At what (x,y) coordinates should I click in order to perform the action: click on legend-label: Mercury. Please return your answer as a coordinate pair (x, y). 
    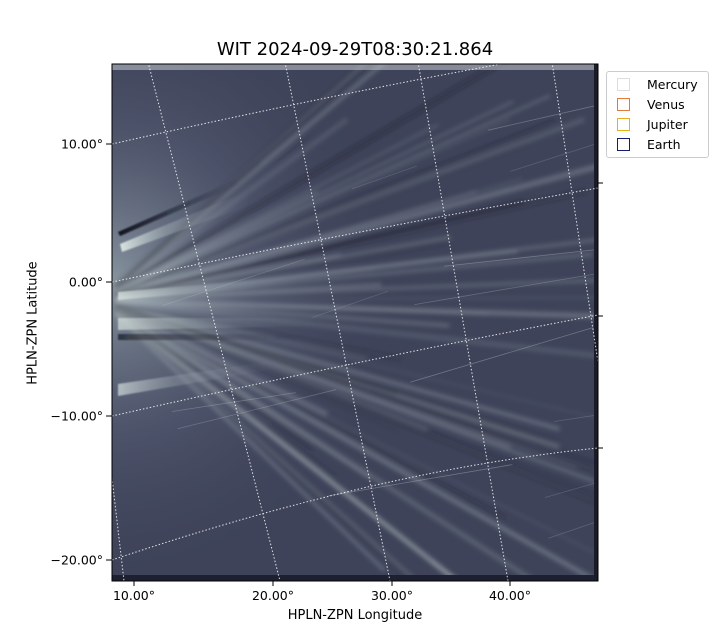
    Looking at the image, I should click on (672, 84).